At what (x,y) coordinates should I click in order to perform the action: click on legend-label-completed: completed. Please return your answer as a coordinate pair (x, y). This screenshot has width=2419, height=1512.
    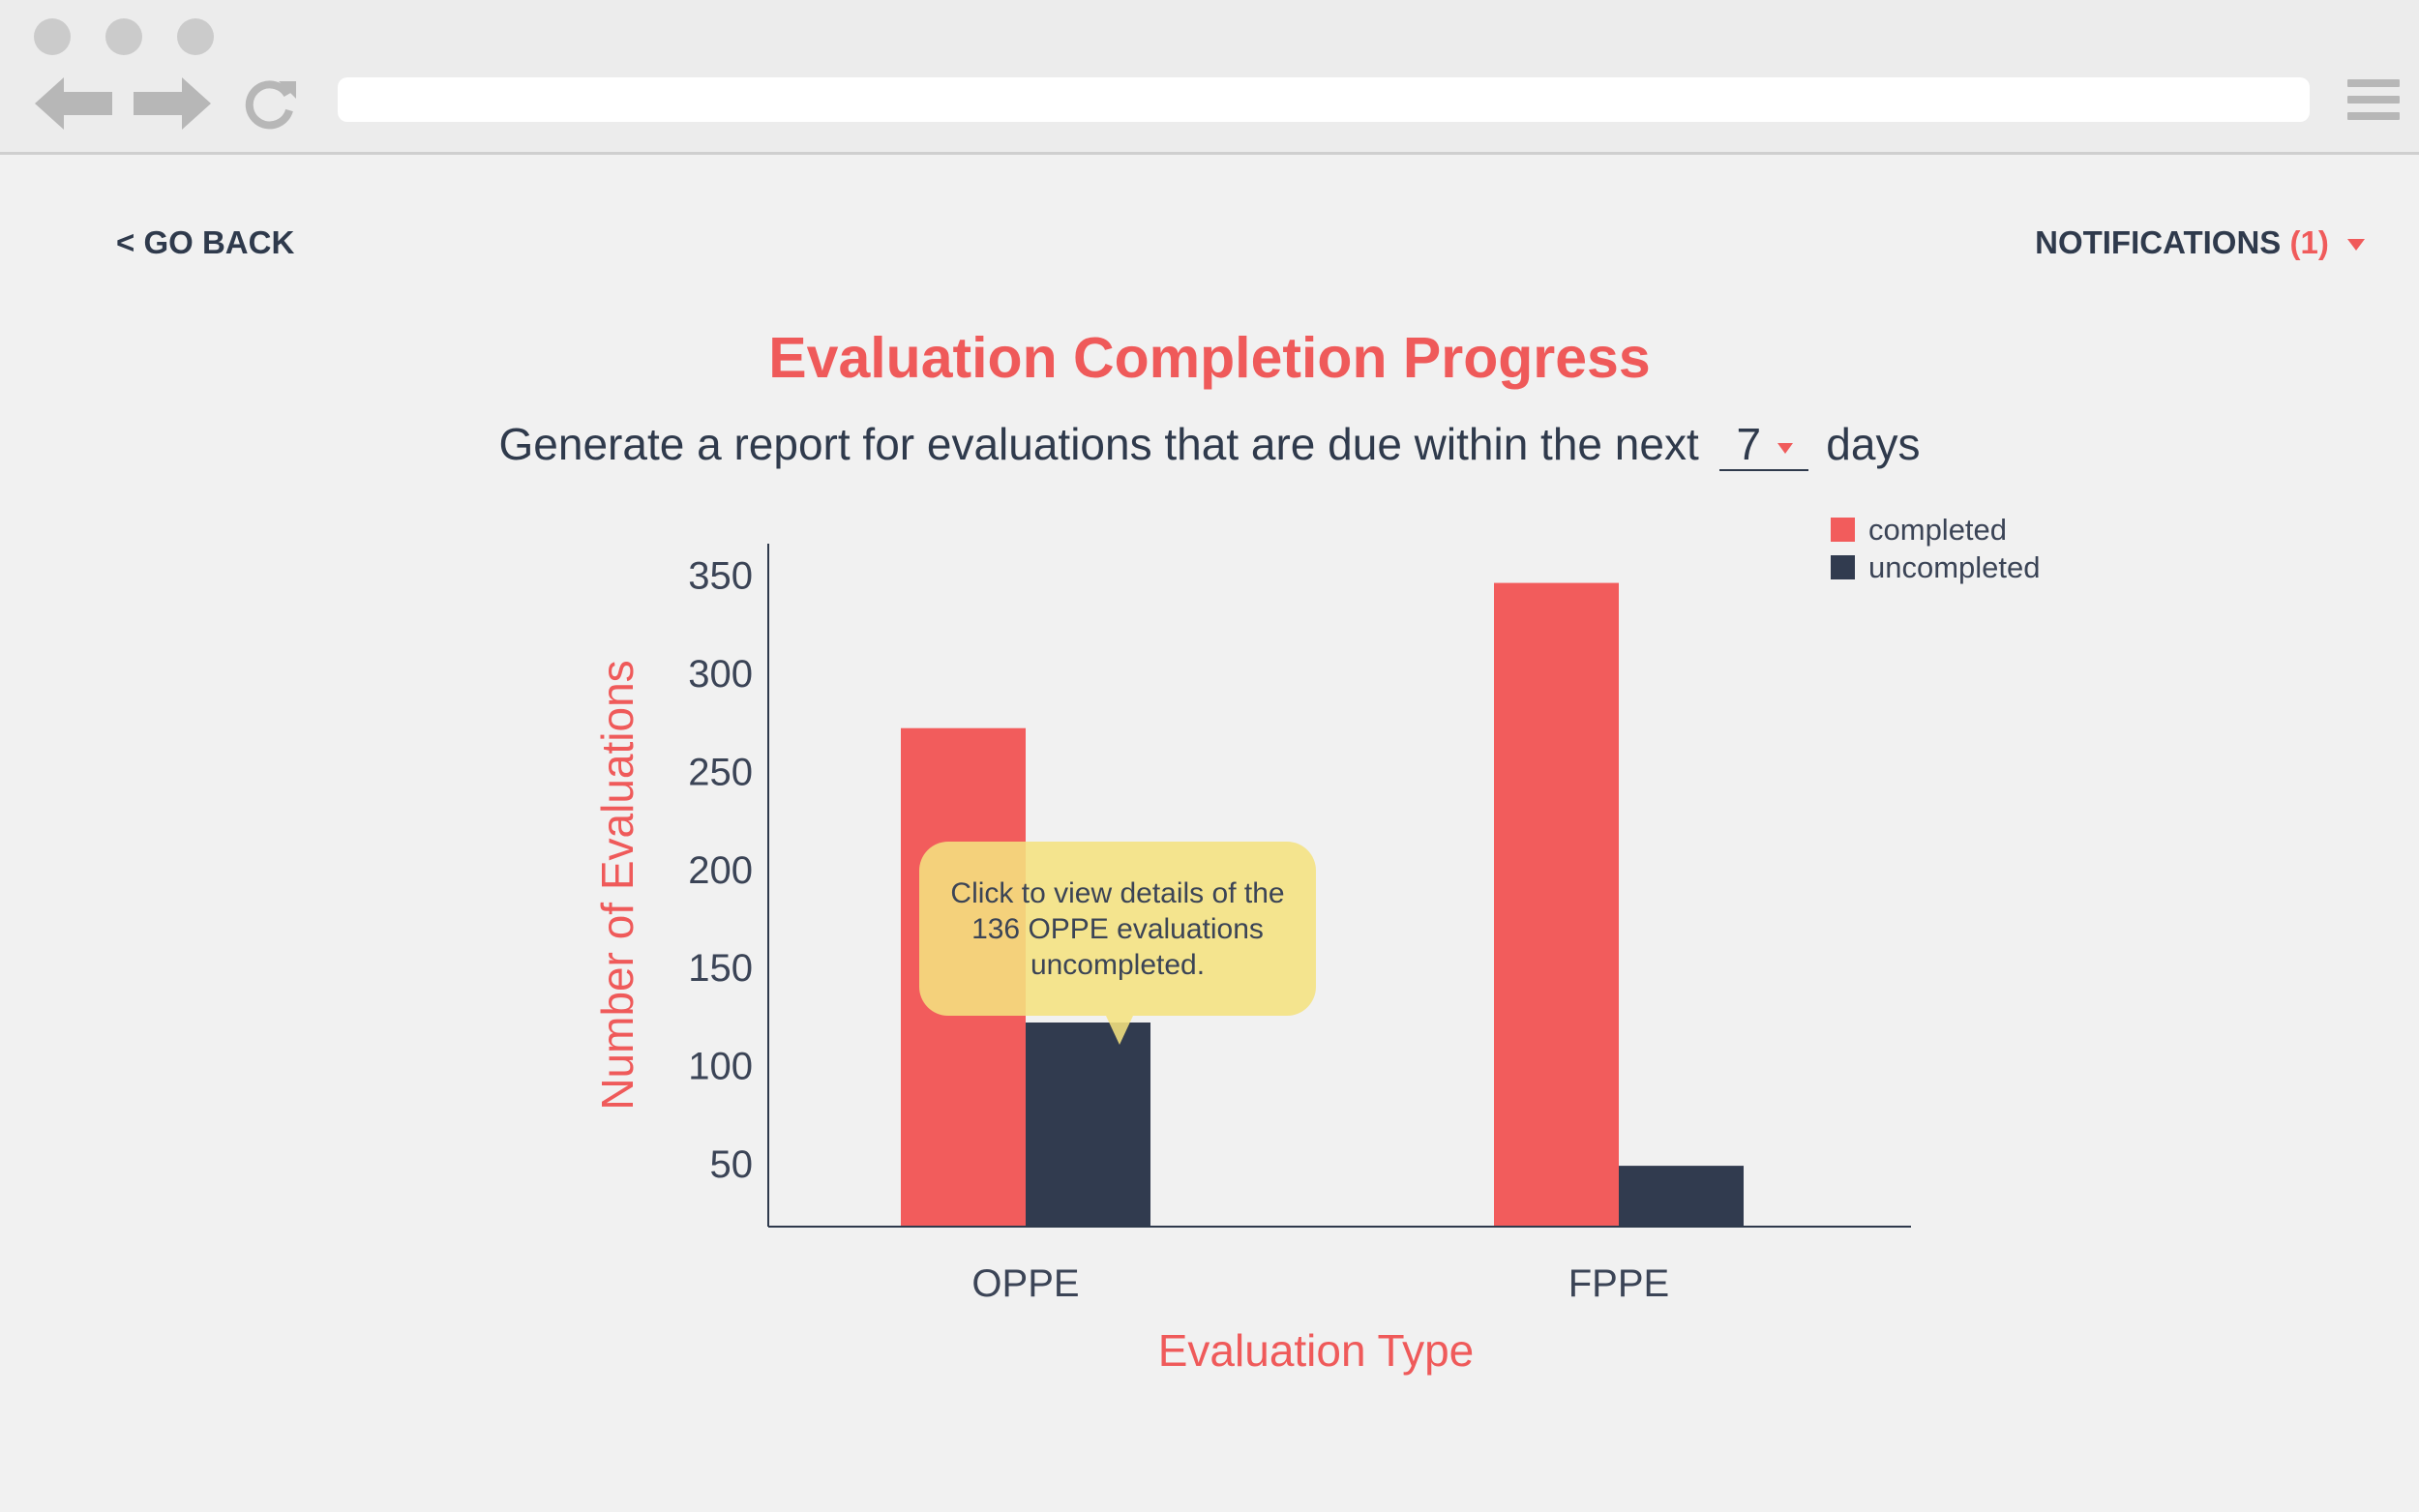
    Looking at the image, I should click on (1938, 530).